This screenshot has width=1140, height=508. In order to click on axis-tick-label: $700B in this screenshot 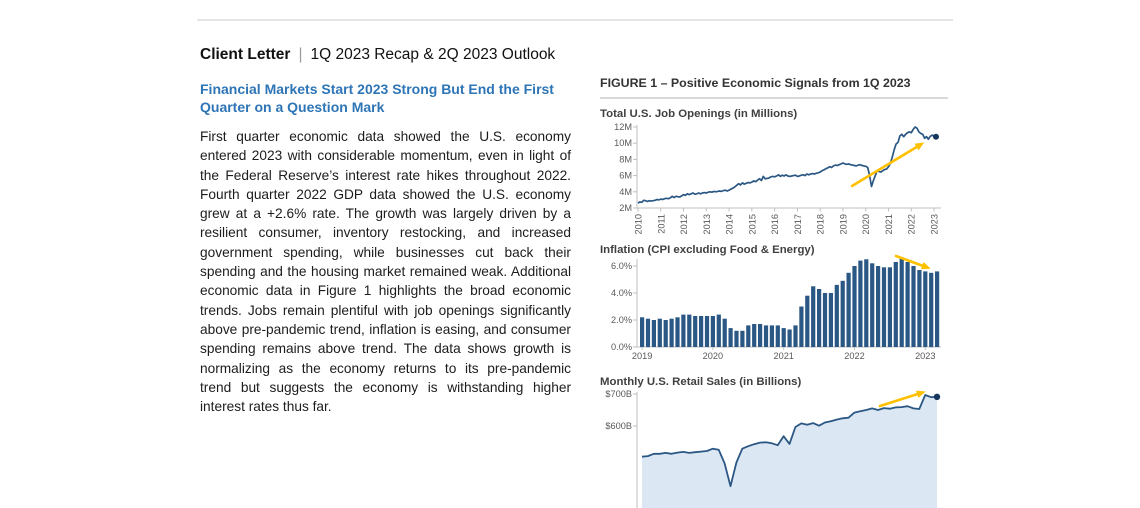, I will do `click(618, 394)`.